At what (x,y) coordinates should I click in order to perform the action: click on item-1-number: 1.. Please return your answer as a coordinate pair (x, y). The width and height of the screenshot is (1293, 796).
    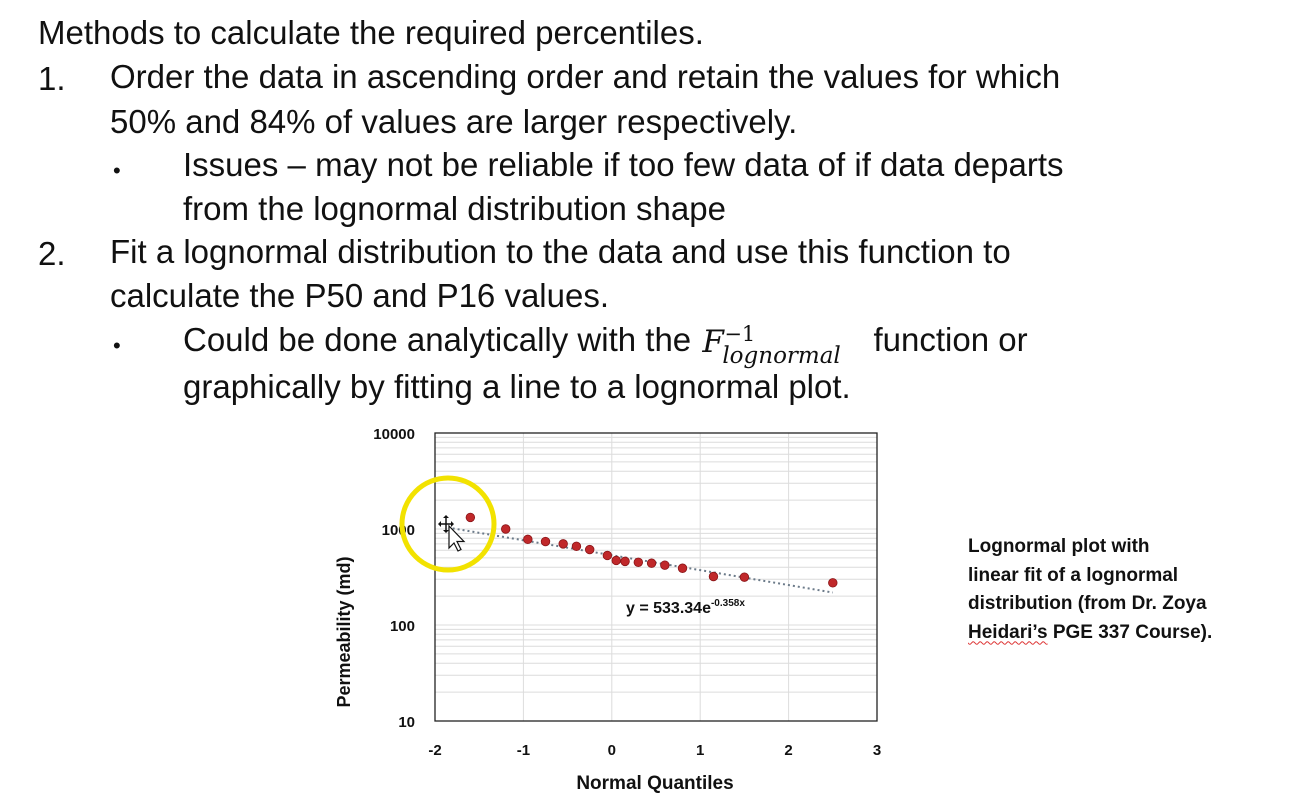
    Looking at the image, I should click on (52, 78).